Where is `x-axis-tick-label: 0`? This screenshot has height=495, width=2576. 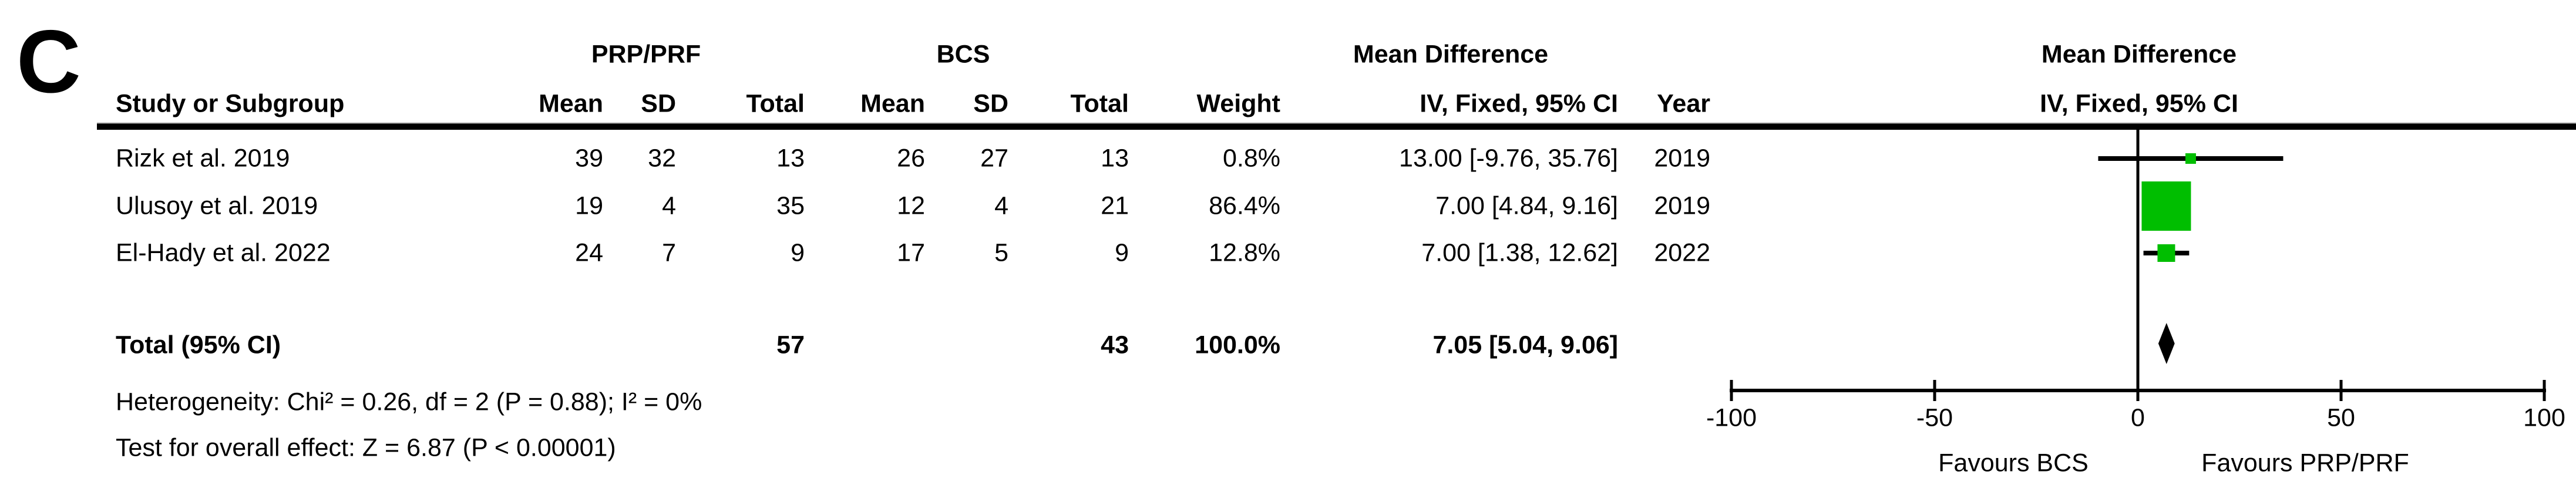 x-axis-tick-label: 0 is located at coordinates (2138, 417).